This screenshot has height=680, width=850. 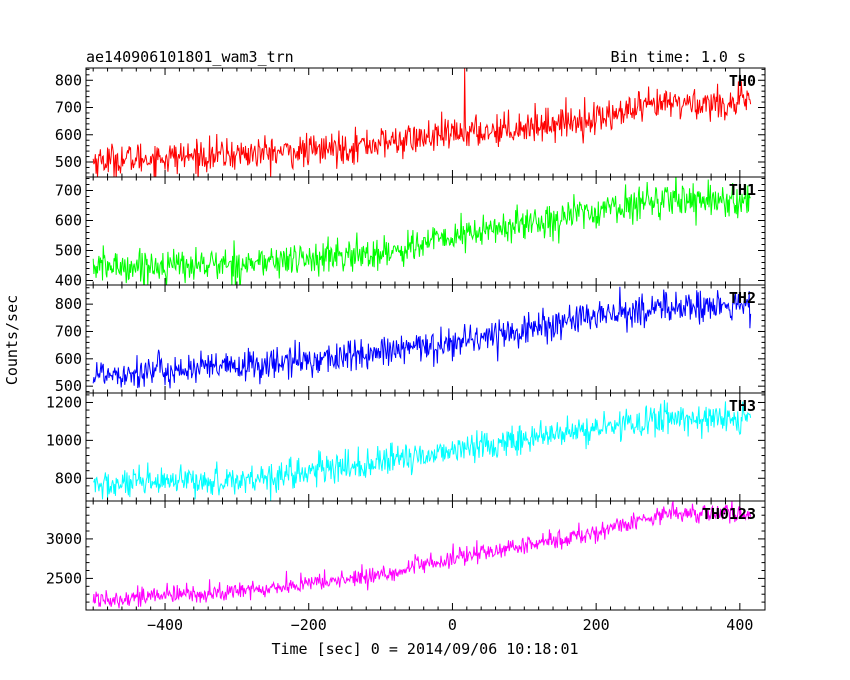 I want to click on series-line-th2, so click(x=422, y=337).